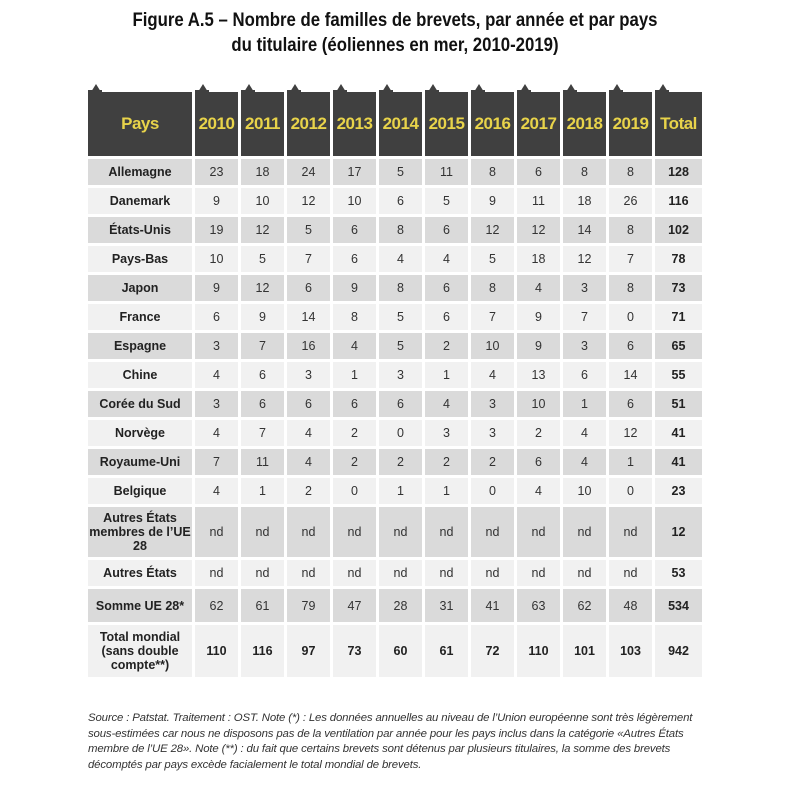 This screenshot has height=800, width=790. Describe the element at coordinates (678, 605) in the screenshot. I see `row-total: 534` at that location.